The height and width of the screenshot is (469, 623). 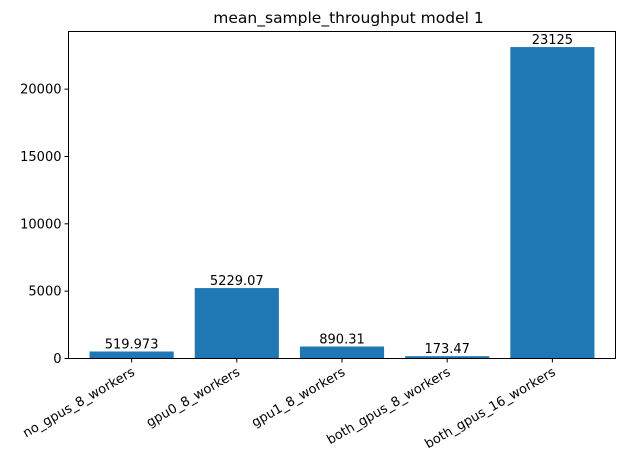 I want to click on bar-value-label: 519.973, so click(x=132, y=344).